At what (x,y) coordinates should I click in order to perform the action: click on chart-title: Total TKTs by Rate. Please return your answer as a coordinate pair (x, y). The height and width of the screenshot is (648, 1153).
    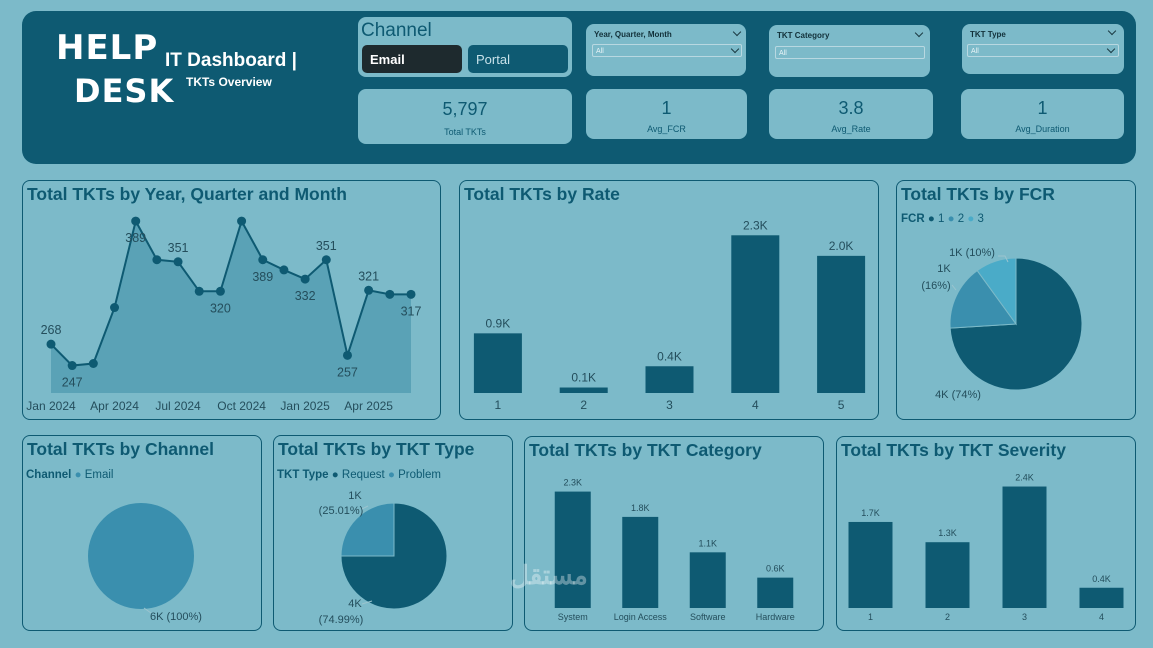
    Looking at the image, I should click on (542, 194).